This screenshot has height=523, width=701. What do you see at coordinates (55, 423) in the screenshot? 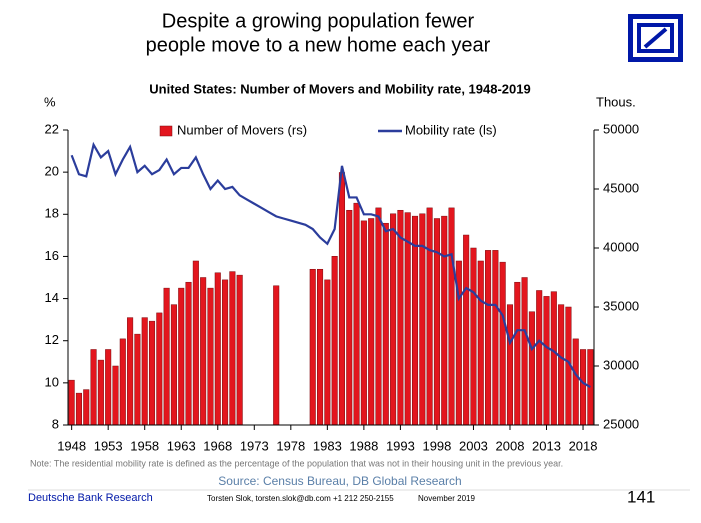
I see `y-tick-label: 8` at bounding box center [55, 423].